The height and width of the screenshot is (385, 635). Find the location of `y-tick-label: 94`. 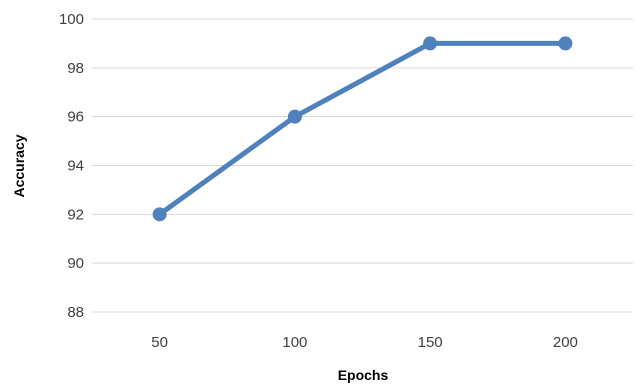

y-tick-label: 94 is located at coordinates (75, 166).